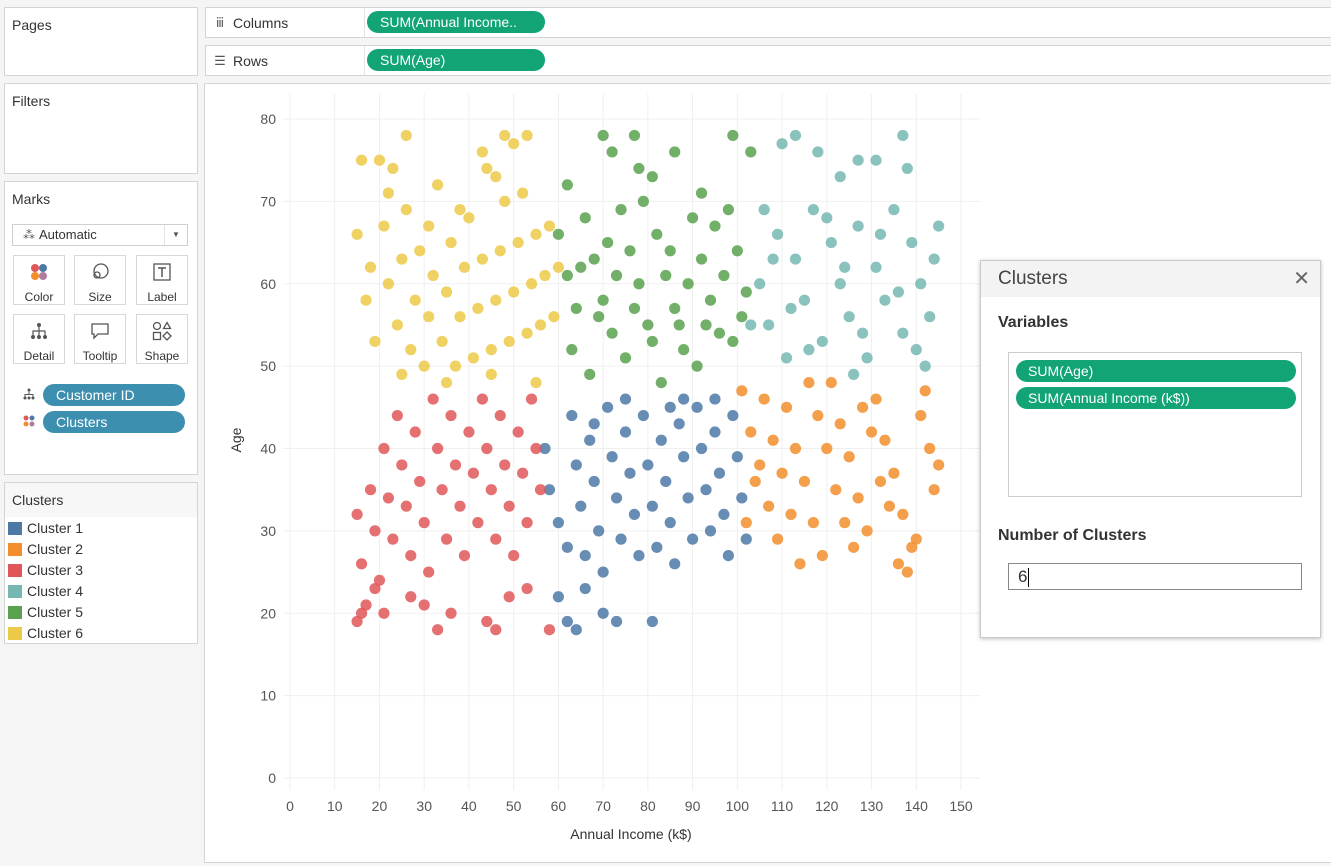 Image resolution: width=1331 pixels, height=866 pixels. What do you see at coordinates (162, 339) in the screenshot?
I see `shape-button: Shape` at bounding box center [162, 339].